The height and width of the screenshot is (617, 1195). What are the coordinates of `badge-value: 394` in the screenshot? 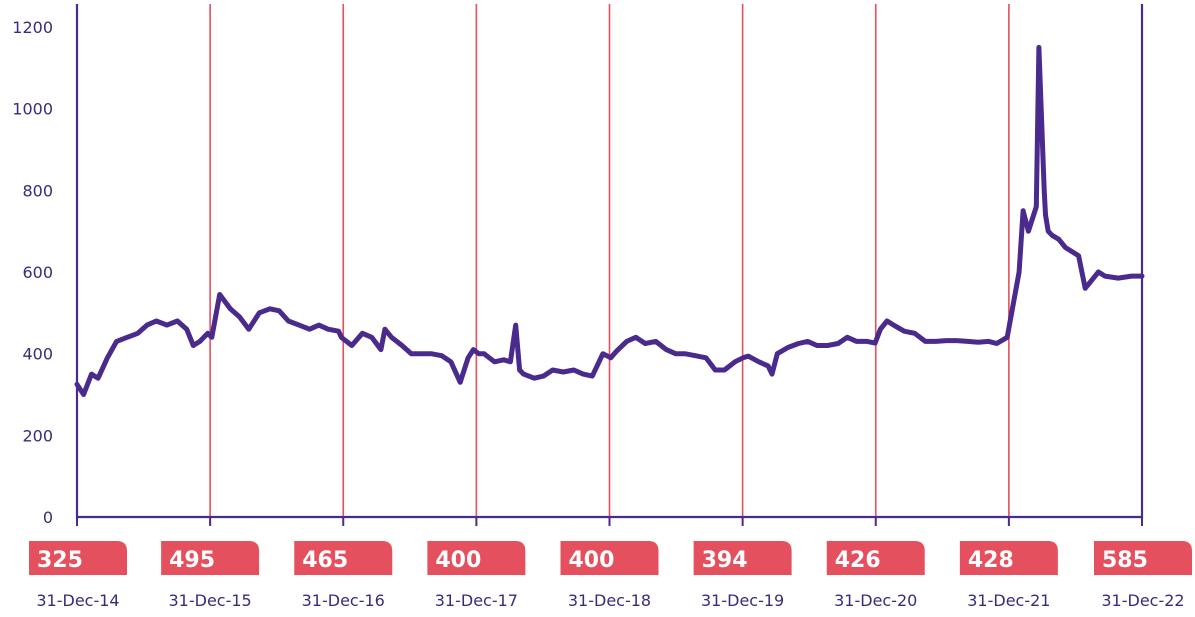 It's located at (725, 560).